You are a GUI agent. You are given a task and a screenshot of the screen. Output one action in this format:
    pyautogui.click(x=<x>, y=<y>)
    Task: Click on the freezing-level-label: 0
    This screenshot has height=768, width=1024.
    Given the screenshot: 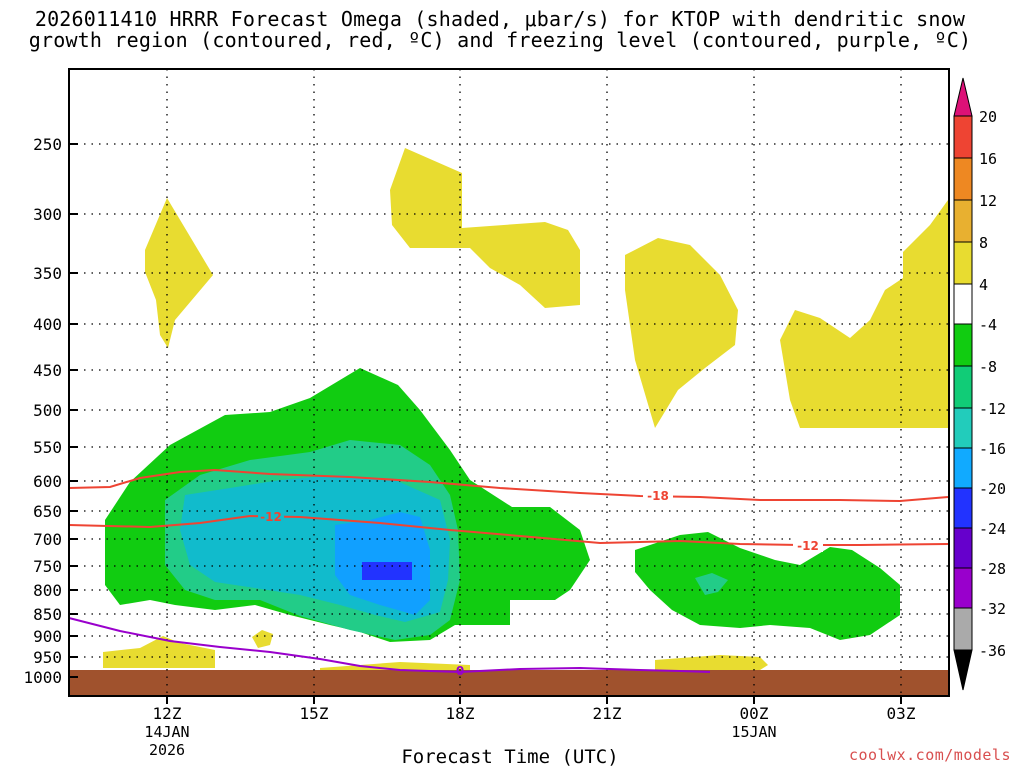 What is the action you would take?
    pyautogui.click(x=460, y=671)
    